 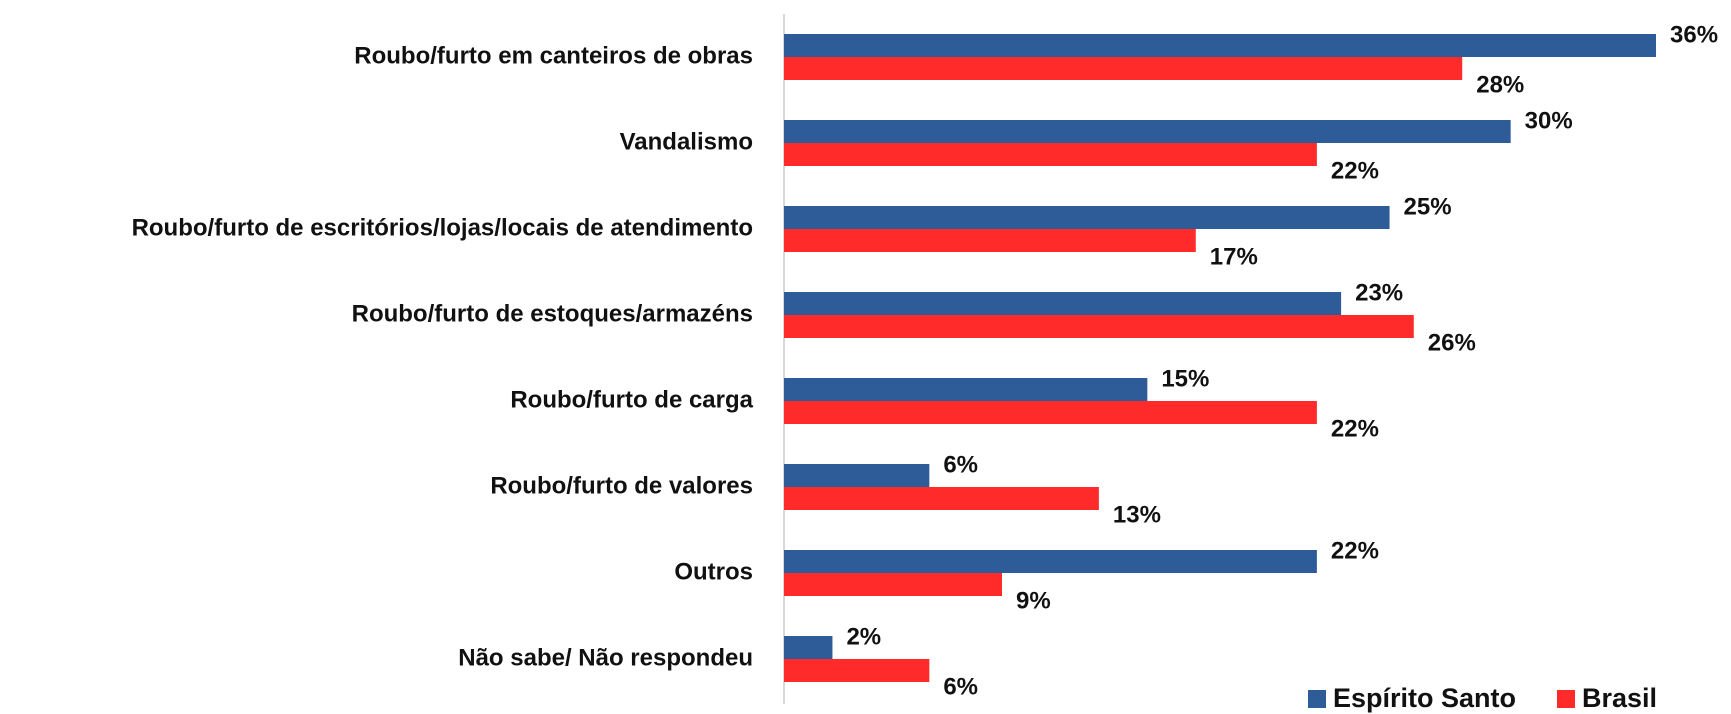 What do you see at coordinates (1619, 698) in the screenshot?
I see `legend-label: Brasil` at bounding box center [1619, 698].